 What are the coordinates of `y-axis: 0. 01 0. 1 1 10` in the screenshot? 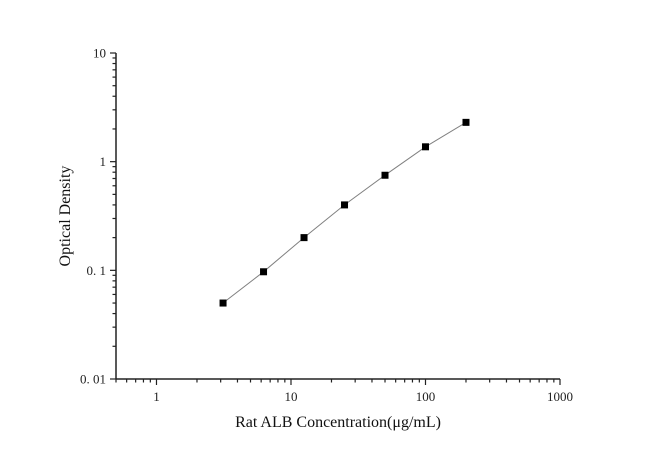 It's located at (98, 216).